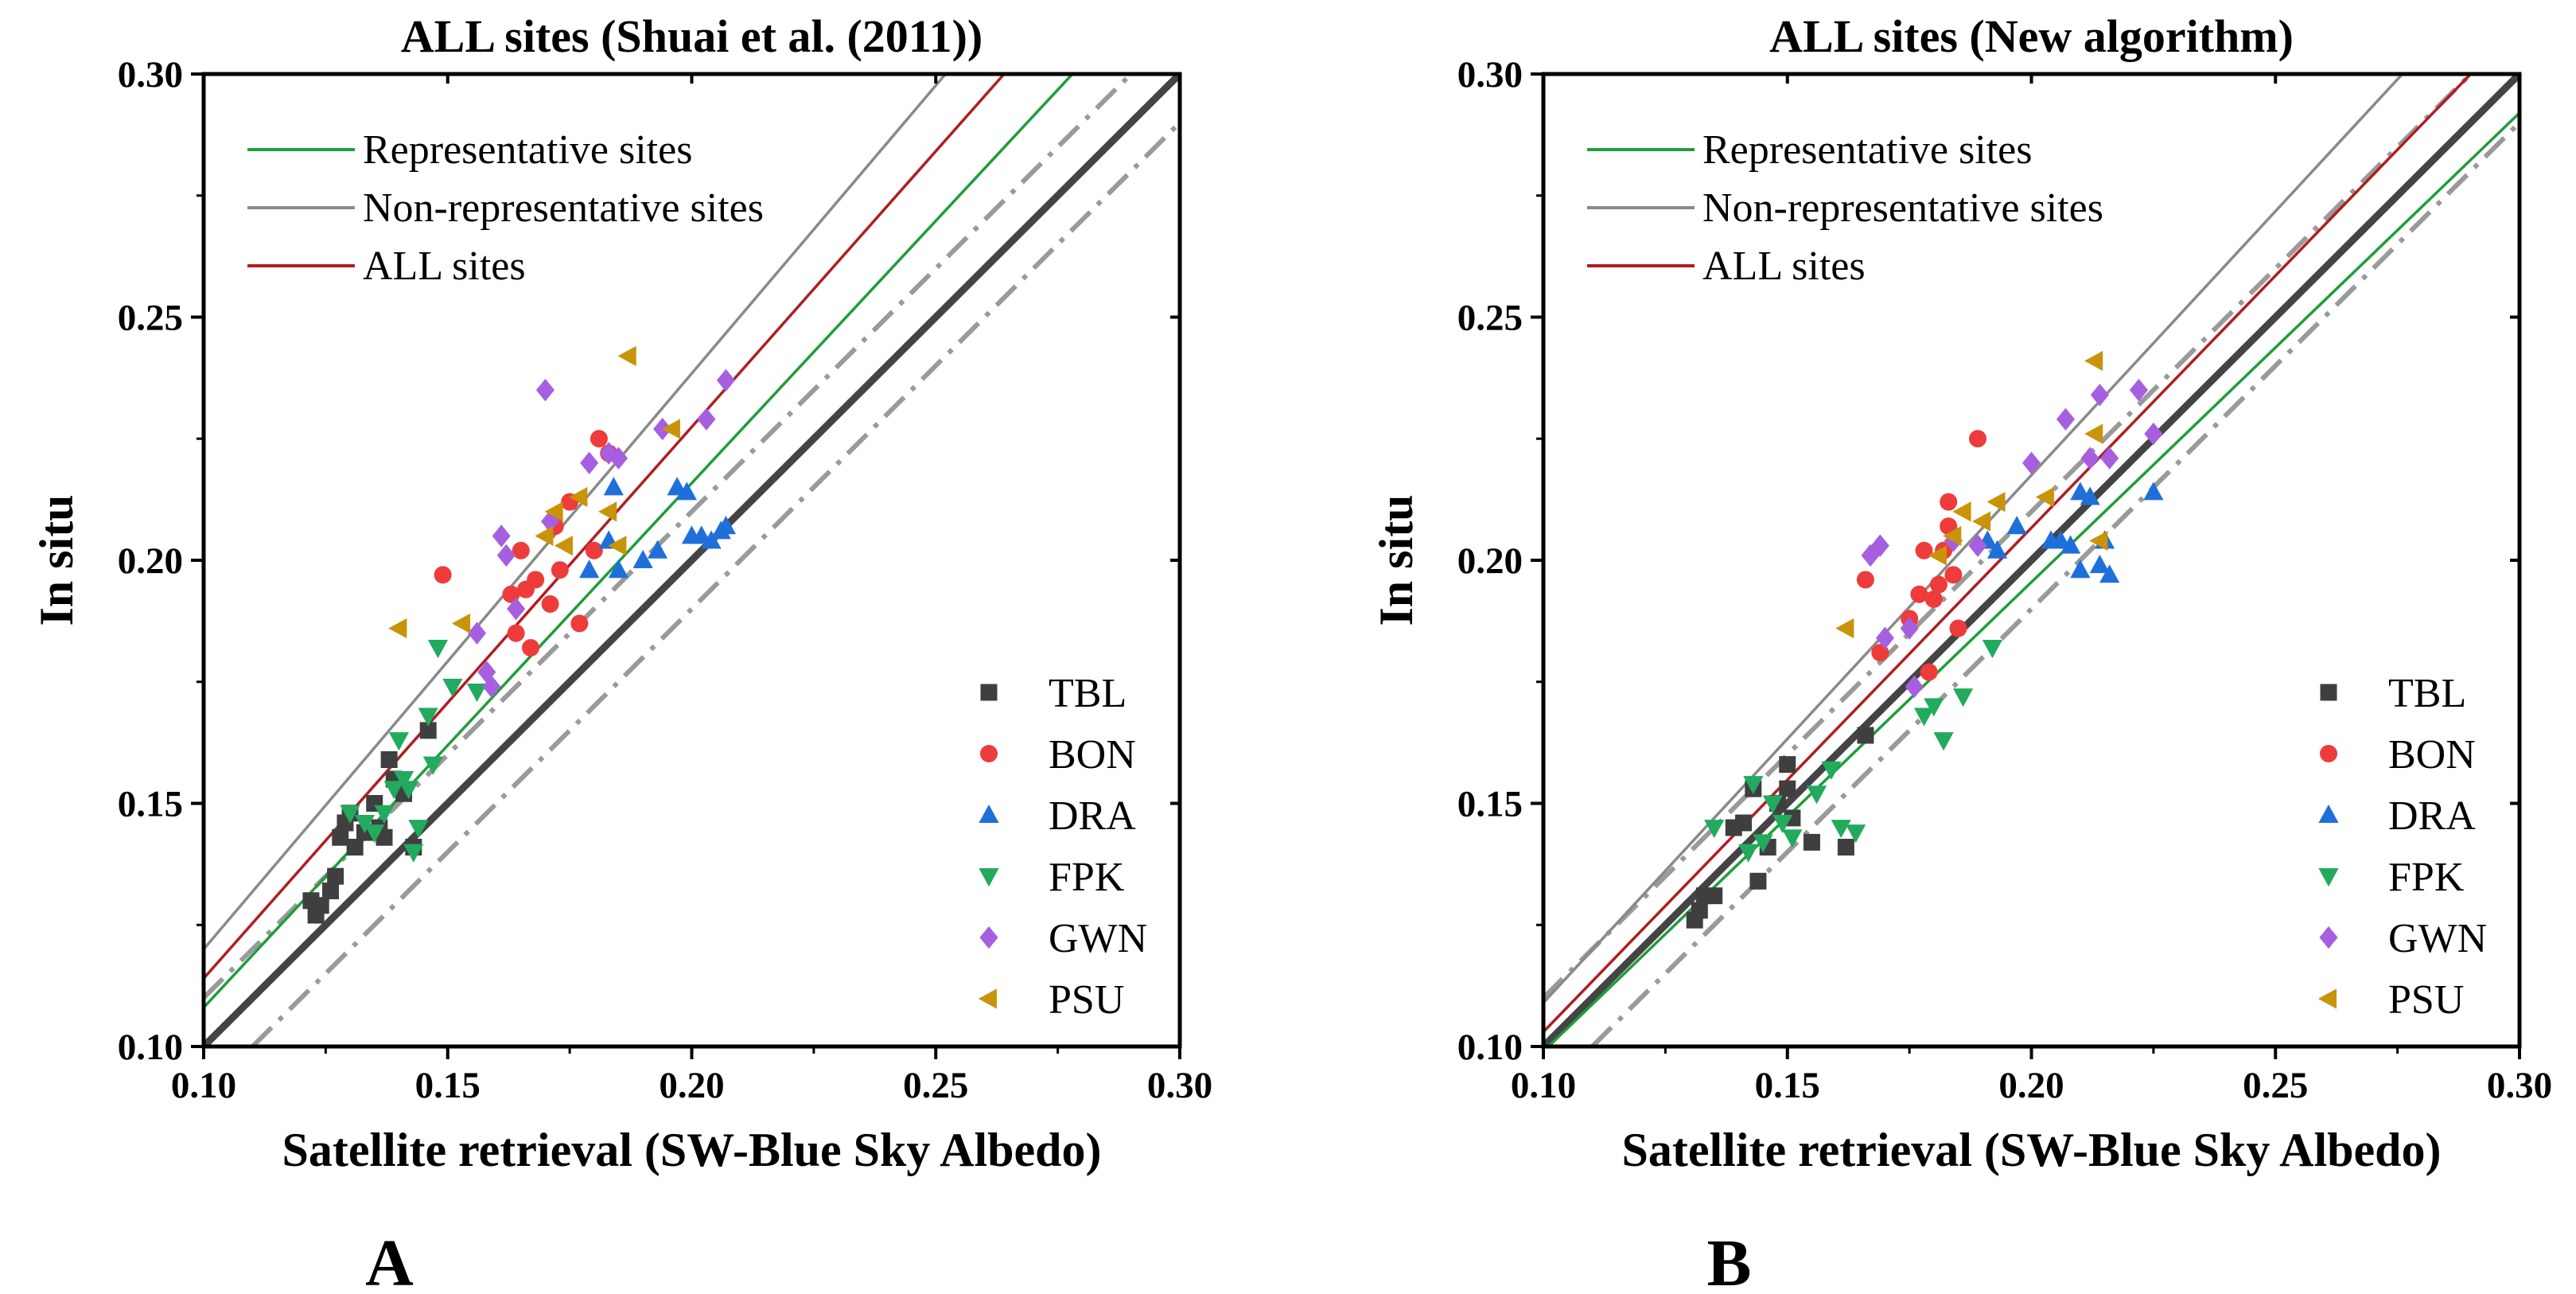 Image resolution: width=2576 pixels, height=1294 pixels. What do you see at coordinates (1088, 694) in the screenshot?
I see `legend-marker-label: TBL` at bounding box center [1088, 694].